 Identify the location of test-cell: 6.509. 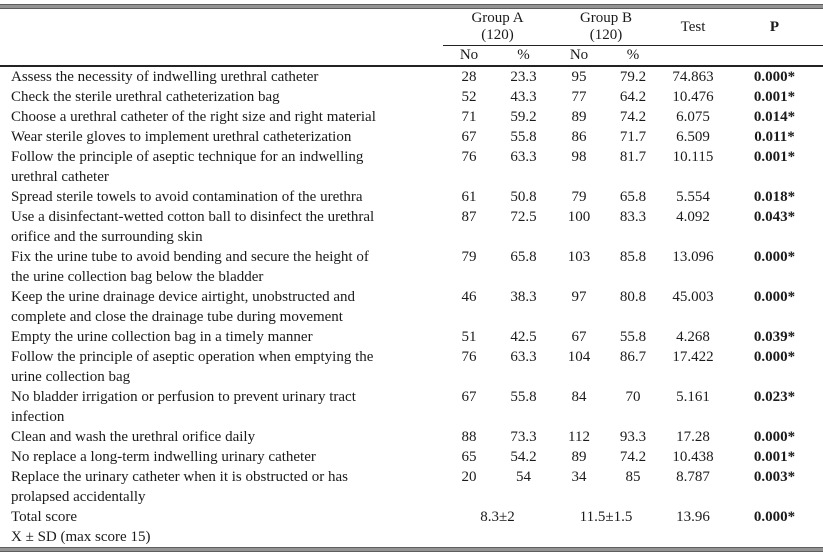
(693, 137).